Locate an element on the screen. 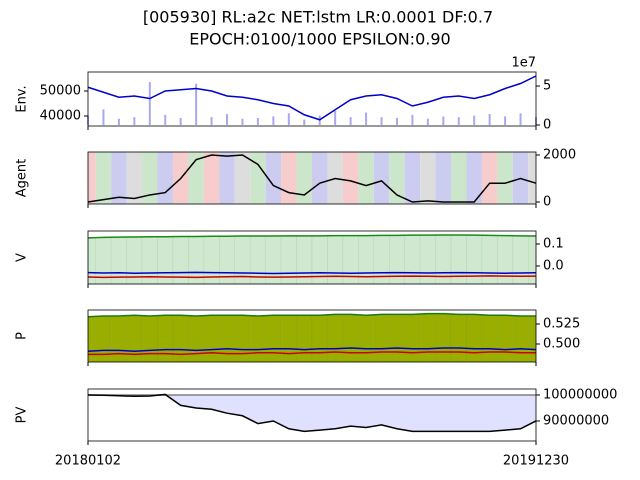 Image resolution: width=640 pixels, height=480 pixels. y-axis-label: PV is located at coordinates (22, 415).